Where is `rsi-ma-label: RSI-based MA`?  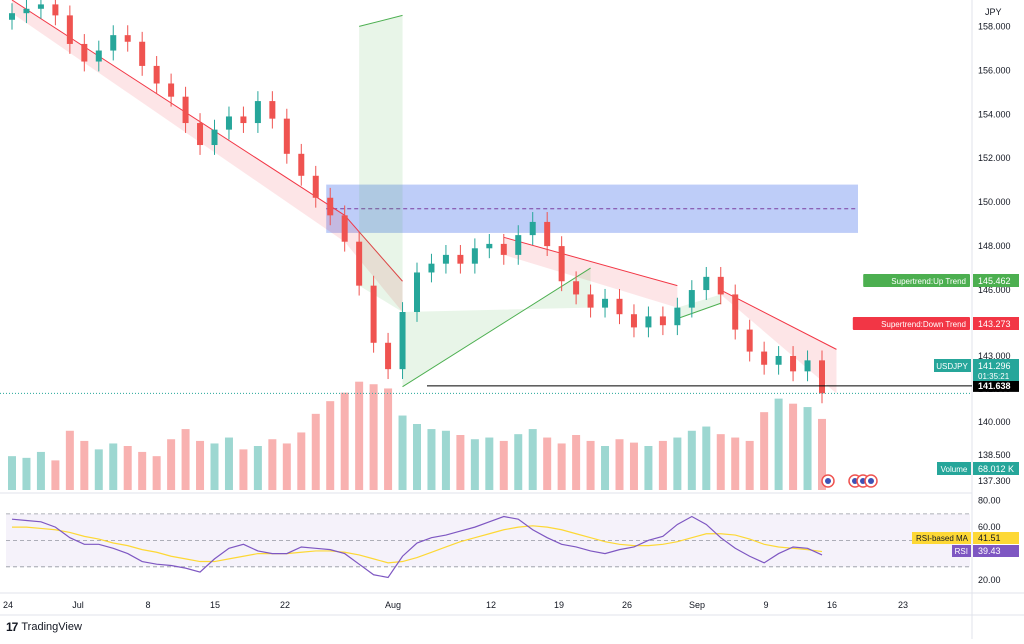 rsi-ma-label: RSI-based MA is located at coordinates (942, 538).